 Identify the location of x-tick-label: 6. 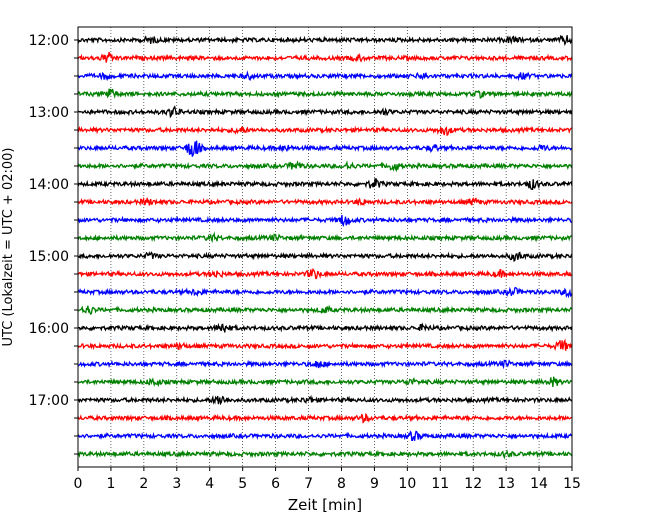
(275, 484).